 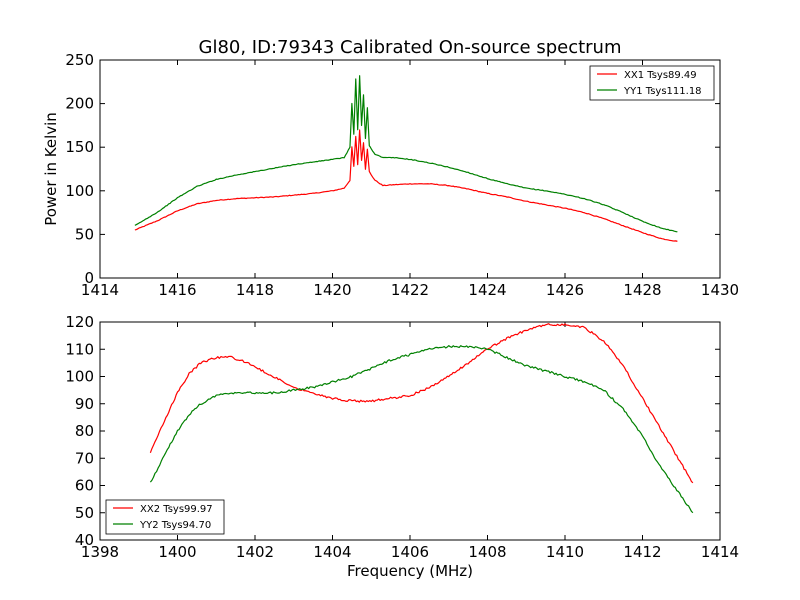 What do you see at coordinates (79, 191) in the screenshot?
I see `top-ytick-label: 100` at bounding box center [79, 191].